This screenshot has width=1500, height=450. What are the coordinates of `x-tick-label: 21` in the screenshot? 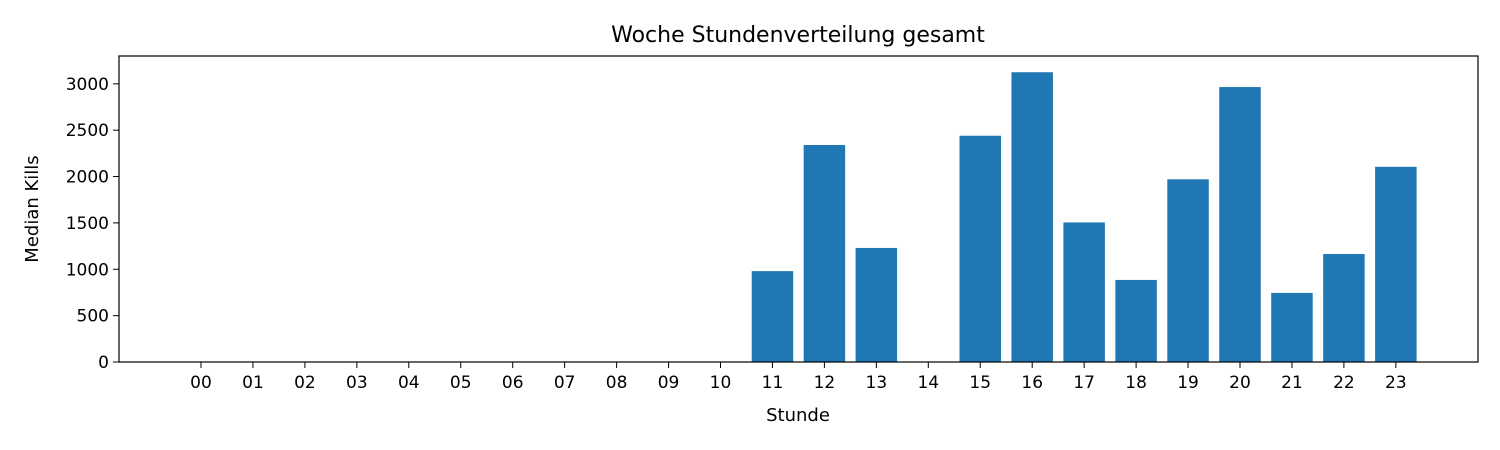 It's located at (1292, 383).